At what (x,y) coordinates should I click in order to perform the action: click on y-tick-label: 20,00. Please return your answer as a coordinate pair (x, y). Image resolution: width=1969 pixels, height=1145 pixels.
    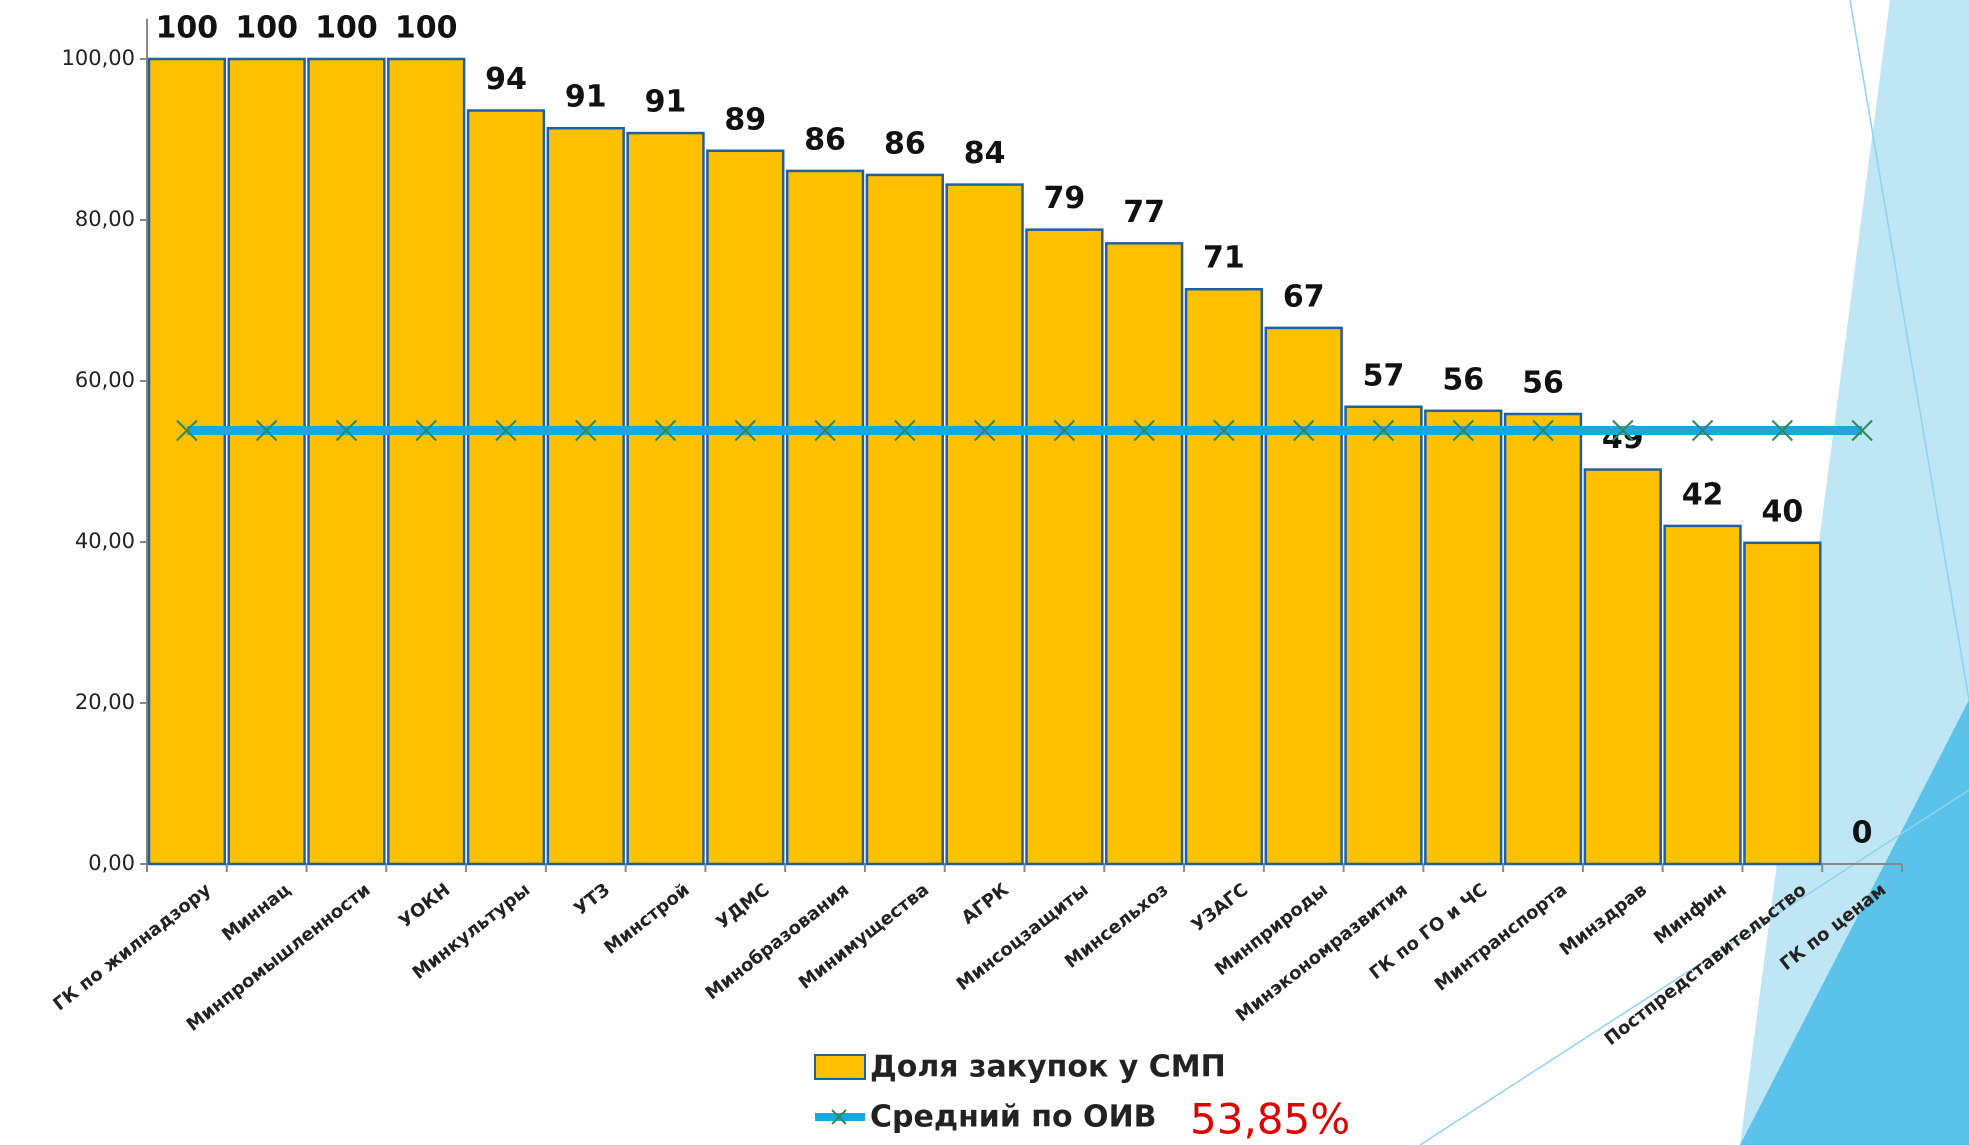
    Looking at the image, I should click on (105, 702).